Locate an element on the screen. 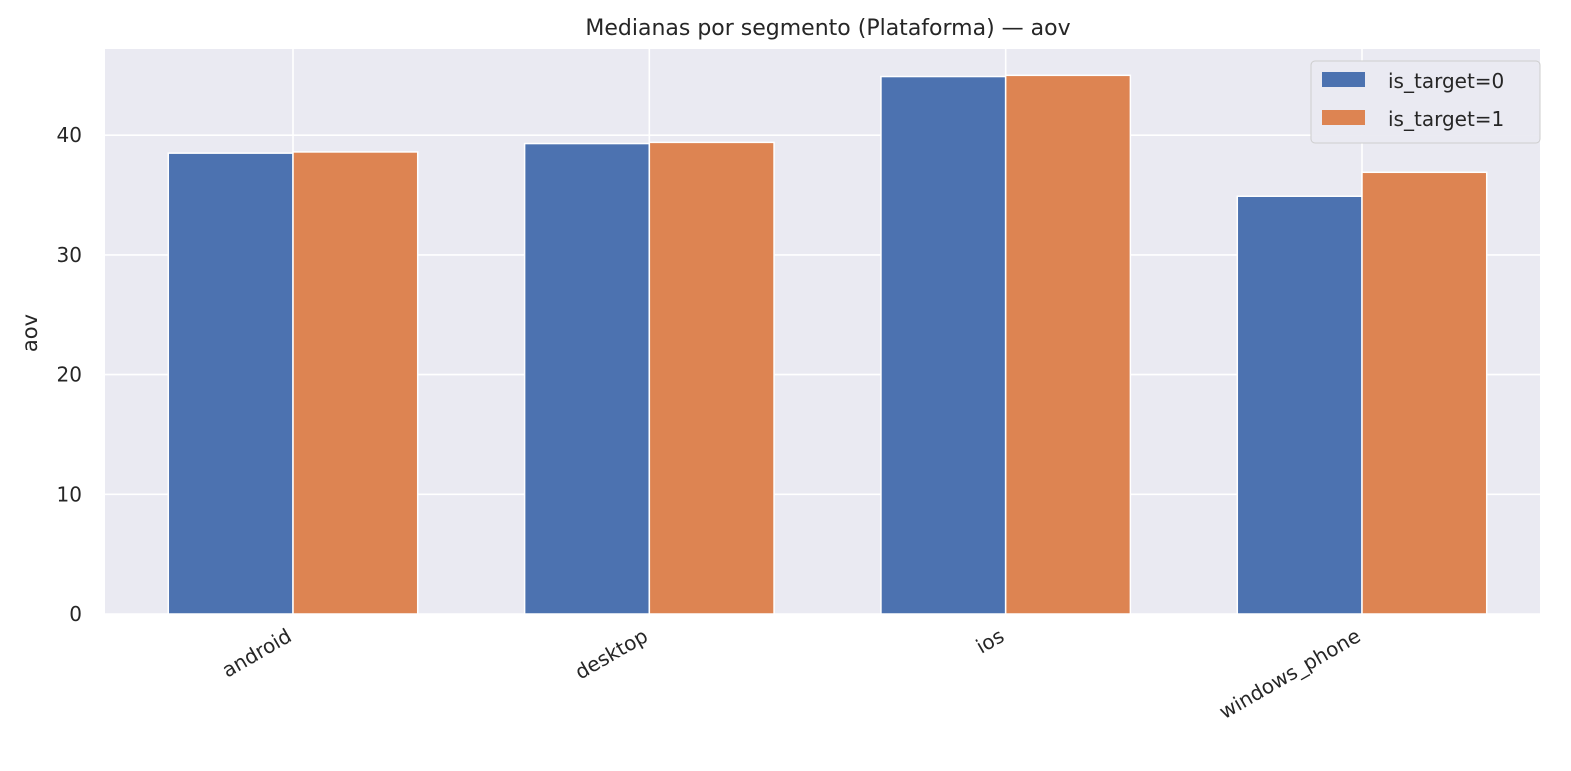  x-tick-label: desktop is located at coordinates (611, 654).